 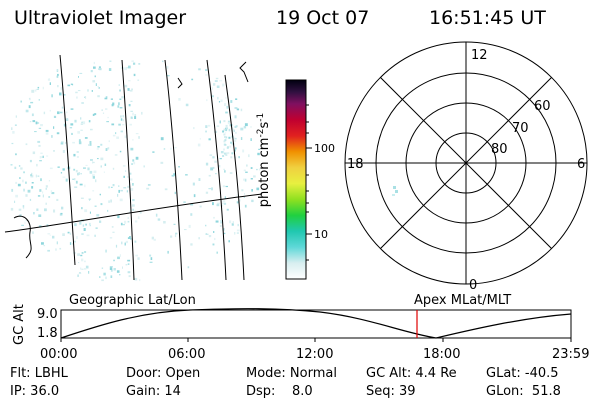 I want to click on grid-line, so click(x=128, y=170).